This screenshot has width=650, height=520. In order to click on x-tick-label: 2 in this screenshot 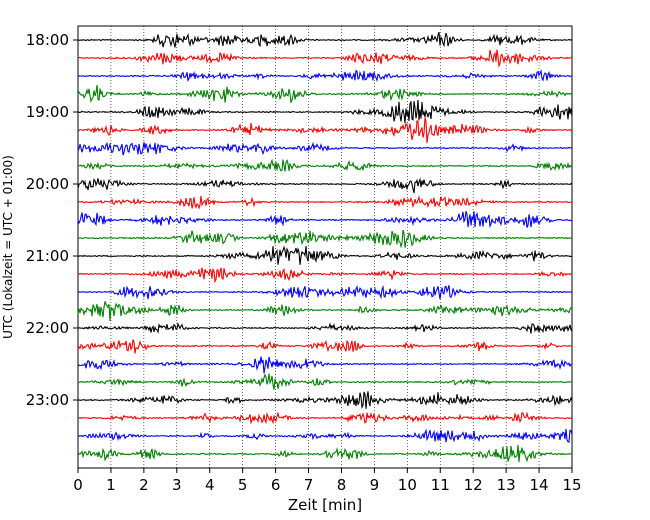, I will do `click(144, 485)`.